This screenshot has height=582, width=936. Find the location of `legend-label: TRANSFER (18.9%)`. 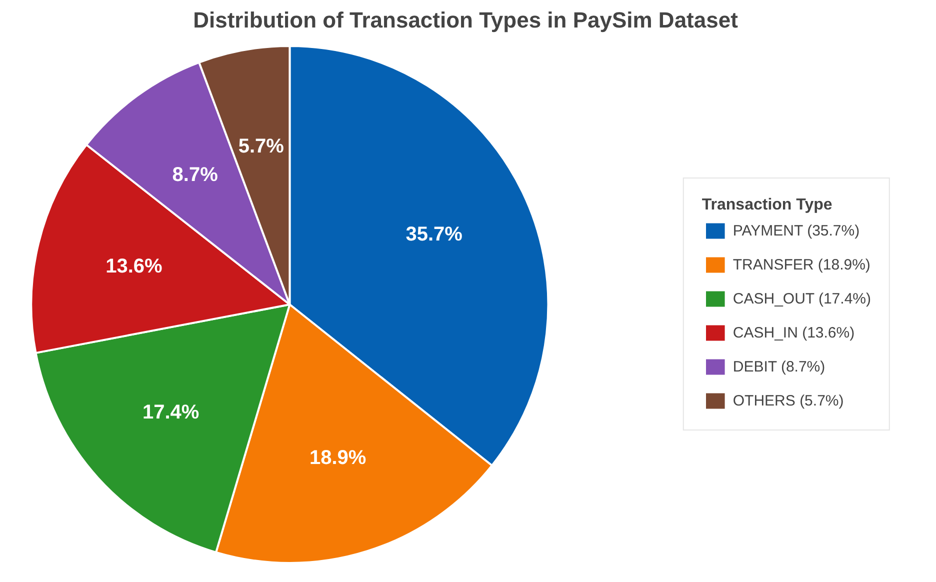

legend-label: TRANSFER (18.9%) is located at coordinates (801, 264).